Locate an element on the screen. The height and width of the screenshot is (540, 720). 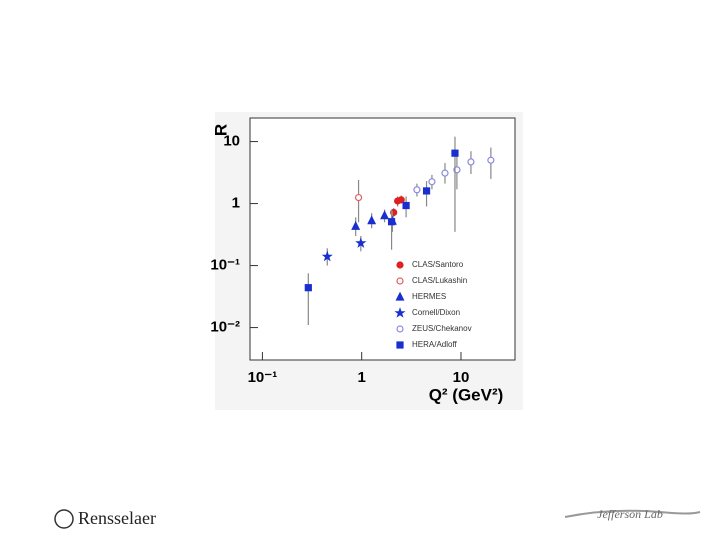
legend-label: HERA/Adloff is located at coordinates (435, 344).